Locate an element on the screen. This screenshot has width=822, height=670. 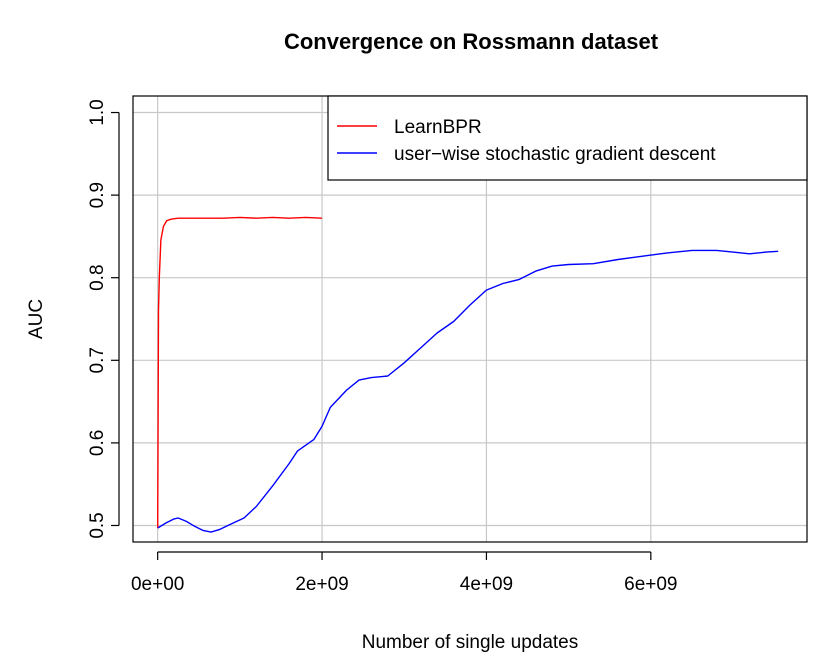
y-tick-label: 0.5 is located at coordinates (97, 525).